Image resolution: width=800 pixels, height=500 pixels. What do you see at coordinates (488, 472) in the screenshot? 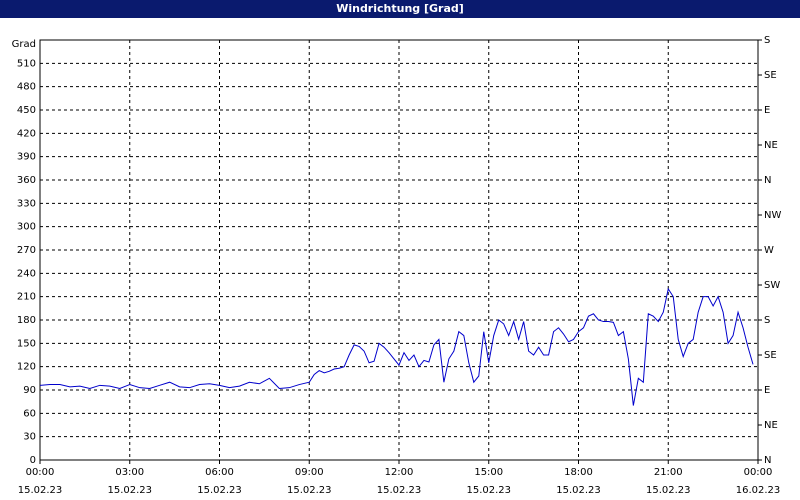
I see `x-tick-label: 15:00` at bounding box center [488, 472].